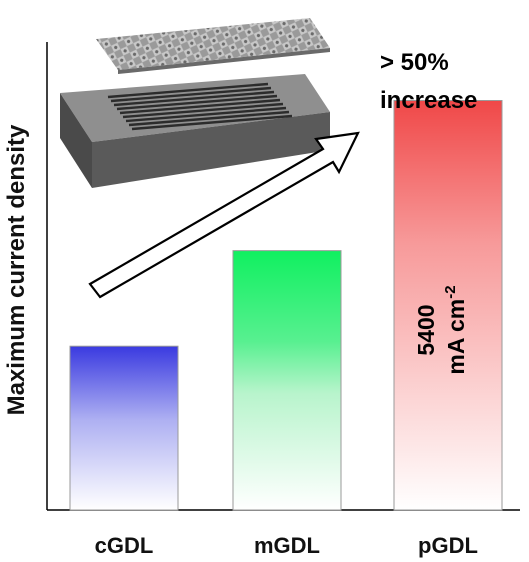 This screenshot has height=562, width=529. I want to click on increase-annotation-line1: > 50%, so click(414, 62).